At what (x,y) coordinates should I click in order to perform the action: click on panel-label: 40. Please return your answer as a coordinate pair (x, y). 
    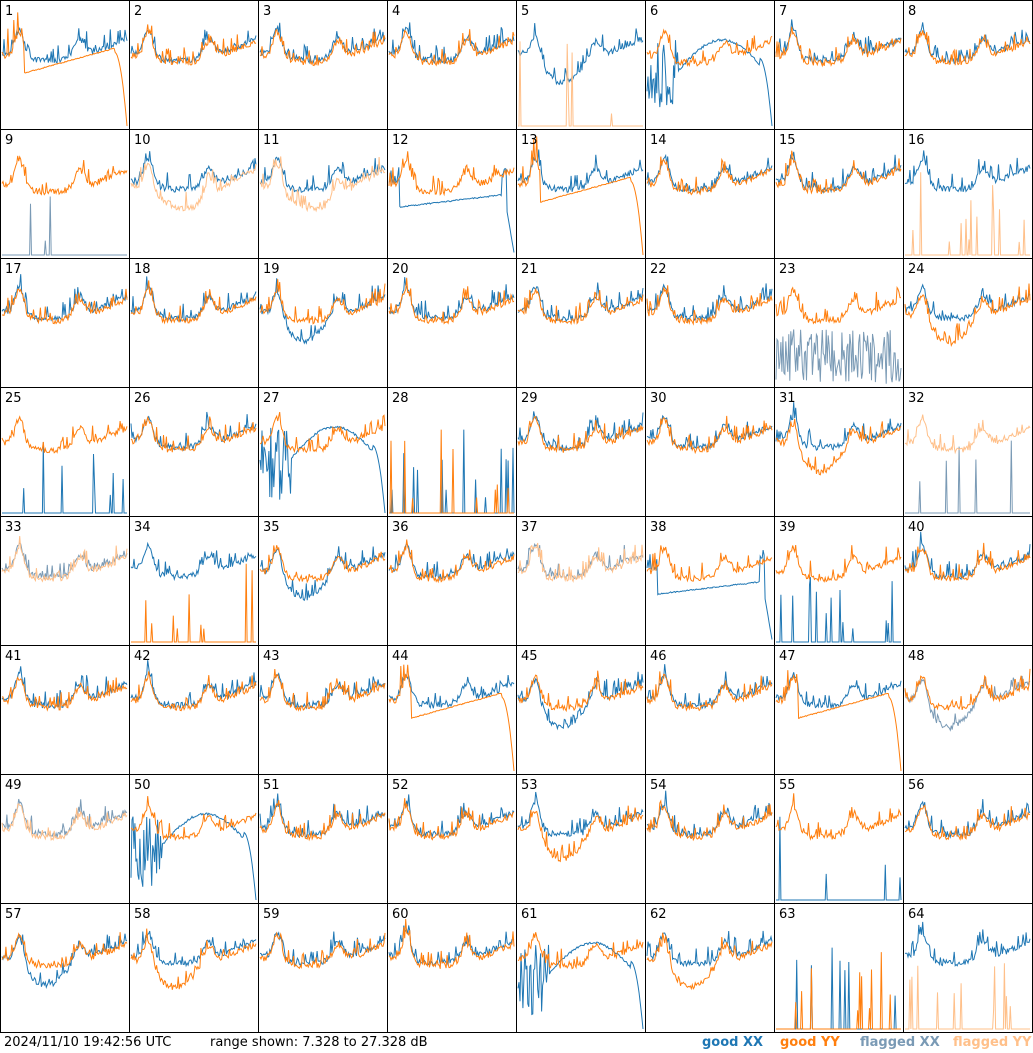
    Looking at the image, I should click on (916, 527).